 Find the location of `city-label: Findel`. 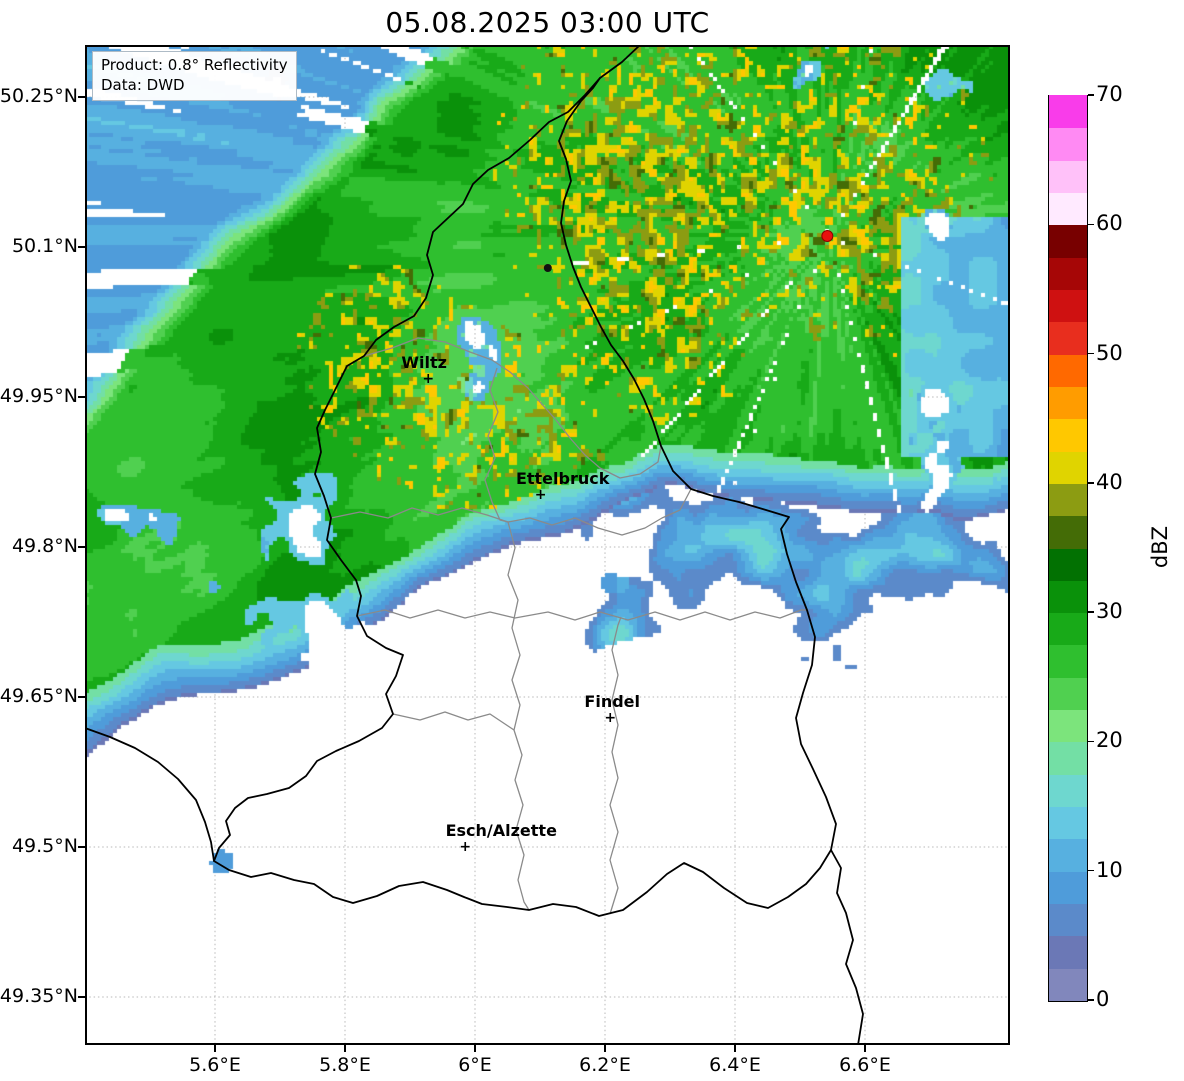

city-label: Findel is located at coordinates (612, 701).